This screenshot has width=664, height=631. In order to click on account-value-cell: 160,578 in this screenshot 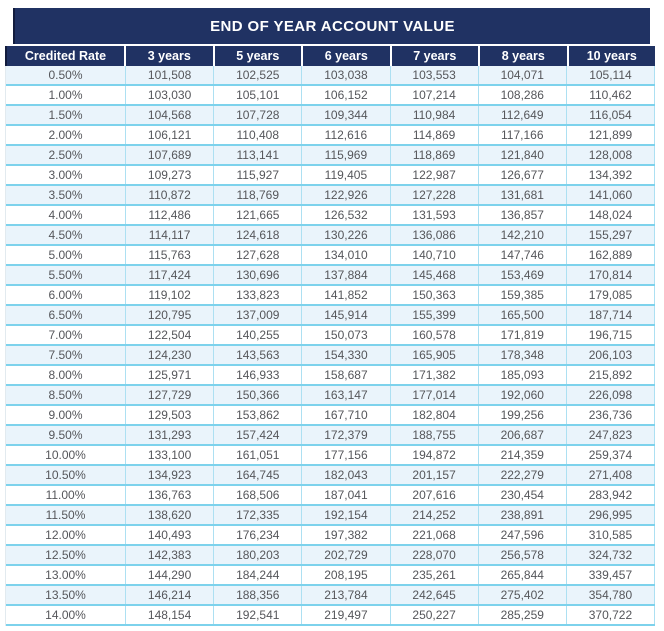, I will do `click(435, 335)`.